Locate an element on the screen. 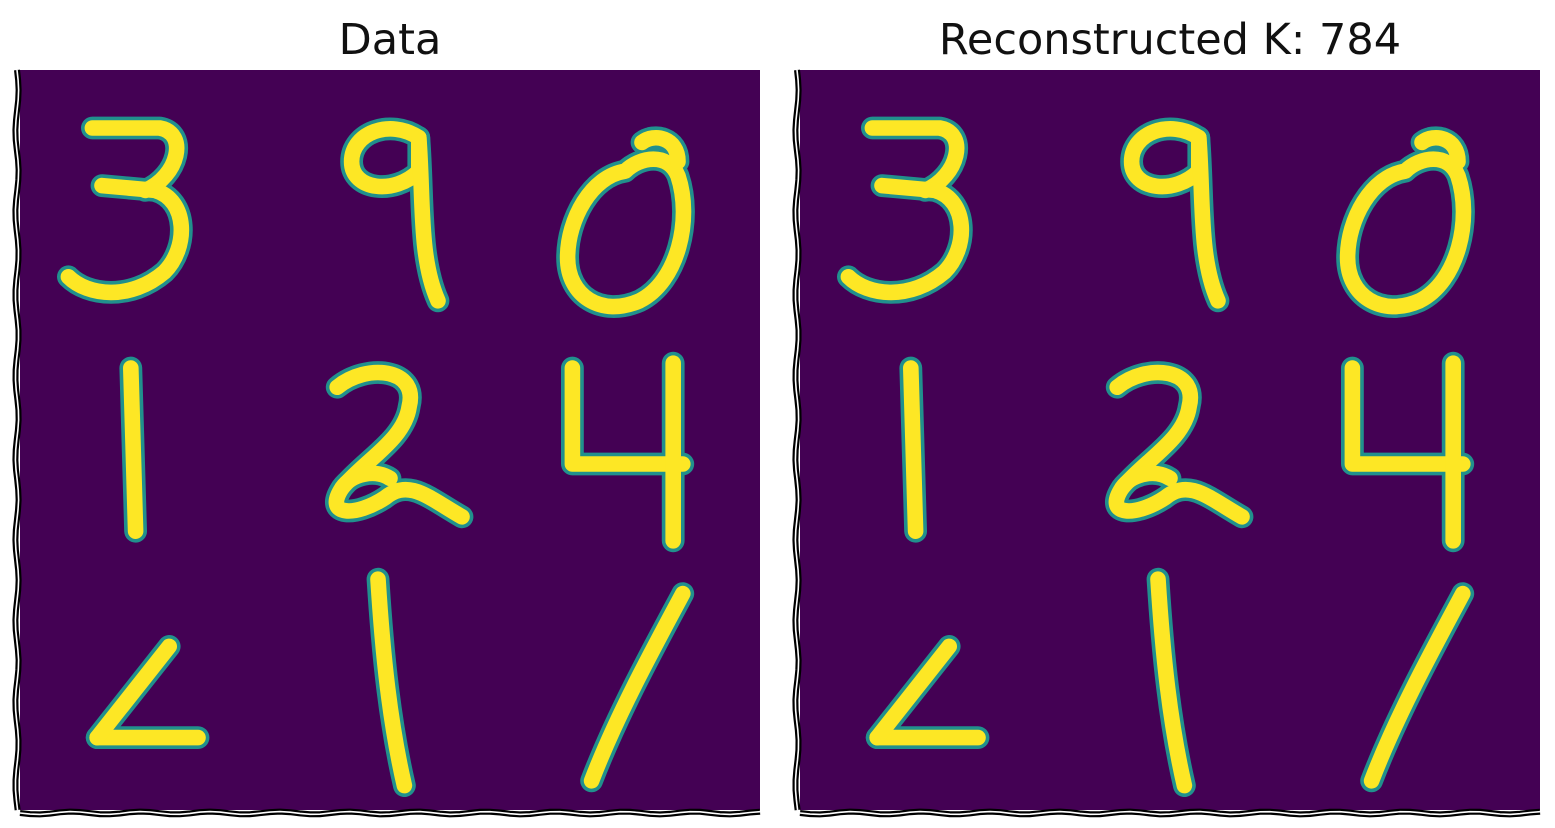 The width and height of the screenshot is (1555, 828). reconstruction-frame-left-highlight is located at coordinates (797, 440).